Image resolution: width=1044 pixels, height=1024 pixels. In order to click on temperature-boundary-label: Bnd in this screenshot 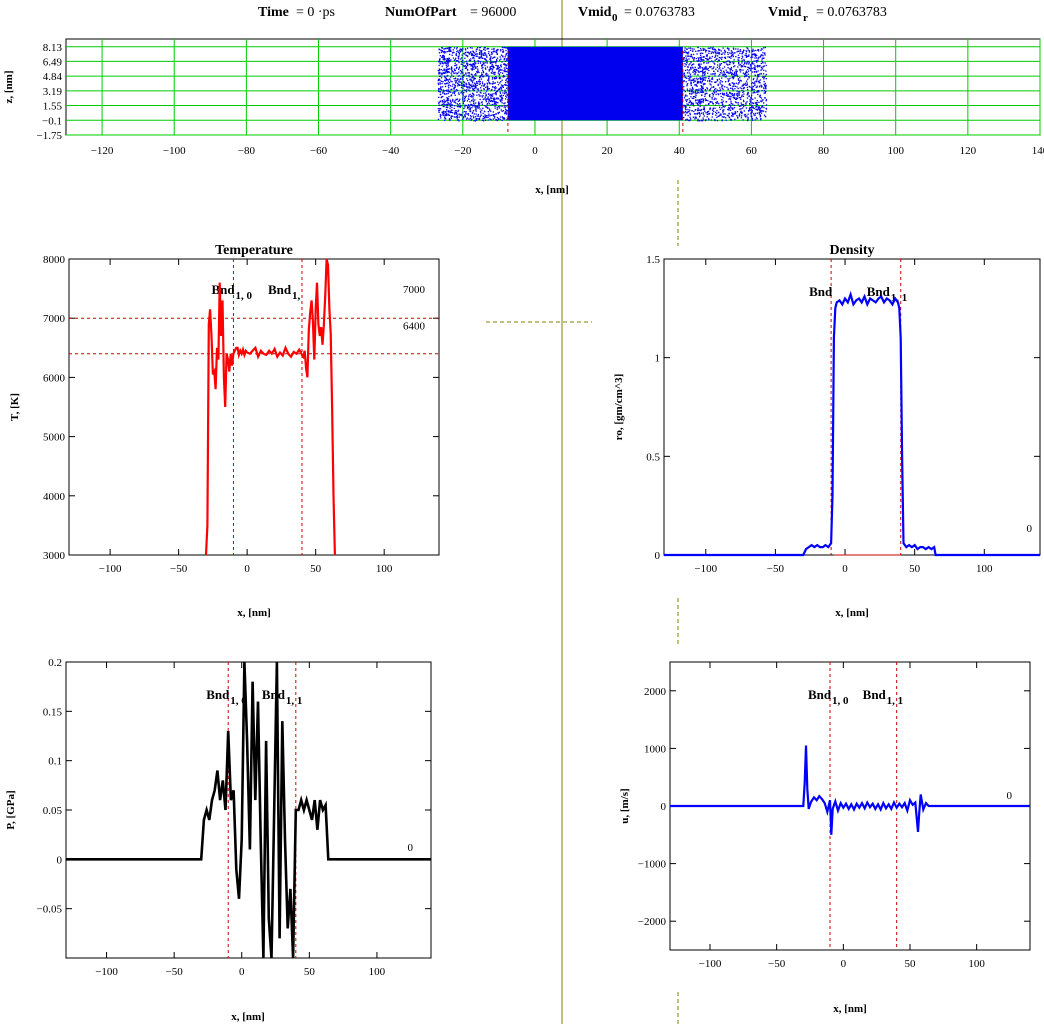, I will do `click(223, 289)`.